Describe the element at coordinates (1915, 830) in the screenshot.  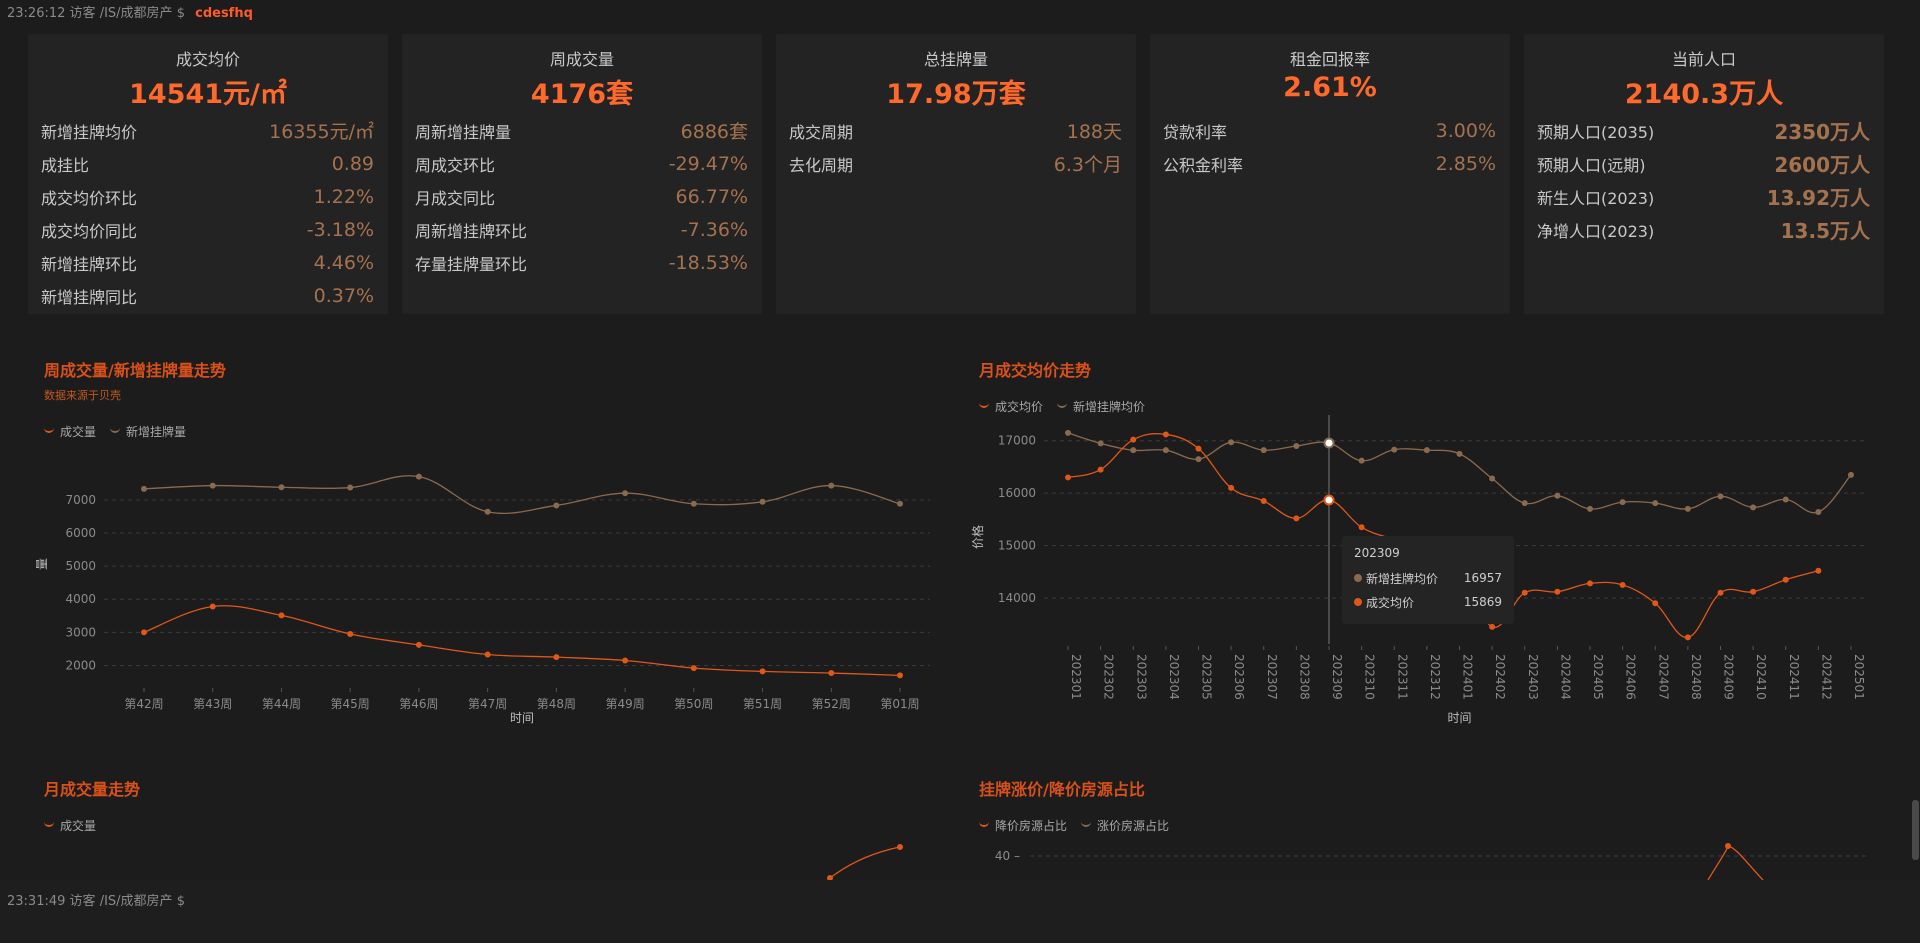
I see `page-scrollbar` at that location.